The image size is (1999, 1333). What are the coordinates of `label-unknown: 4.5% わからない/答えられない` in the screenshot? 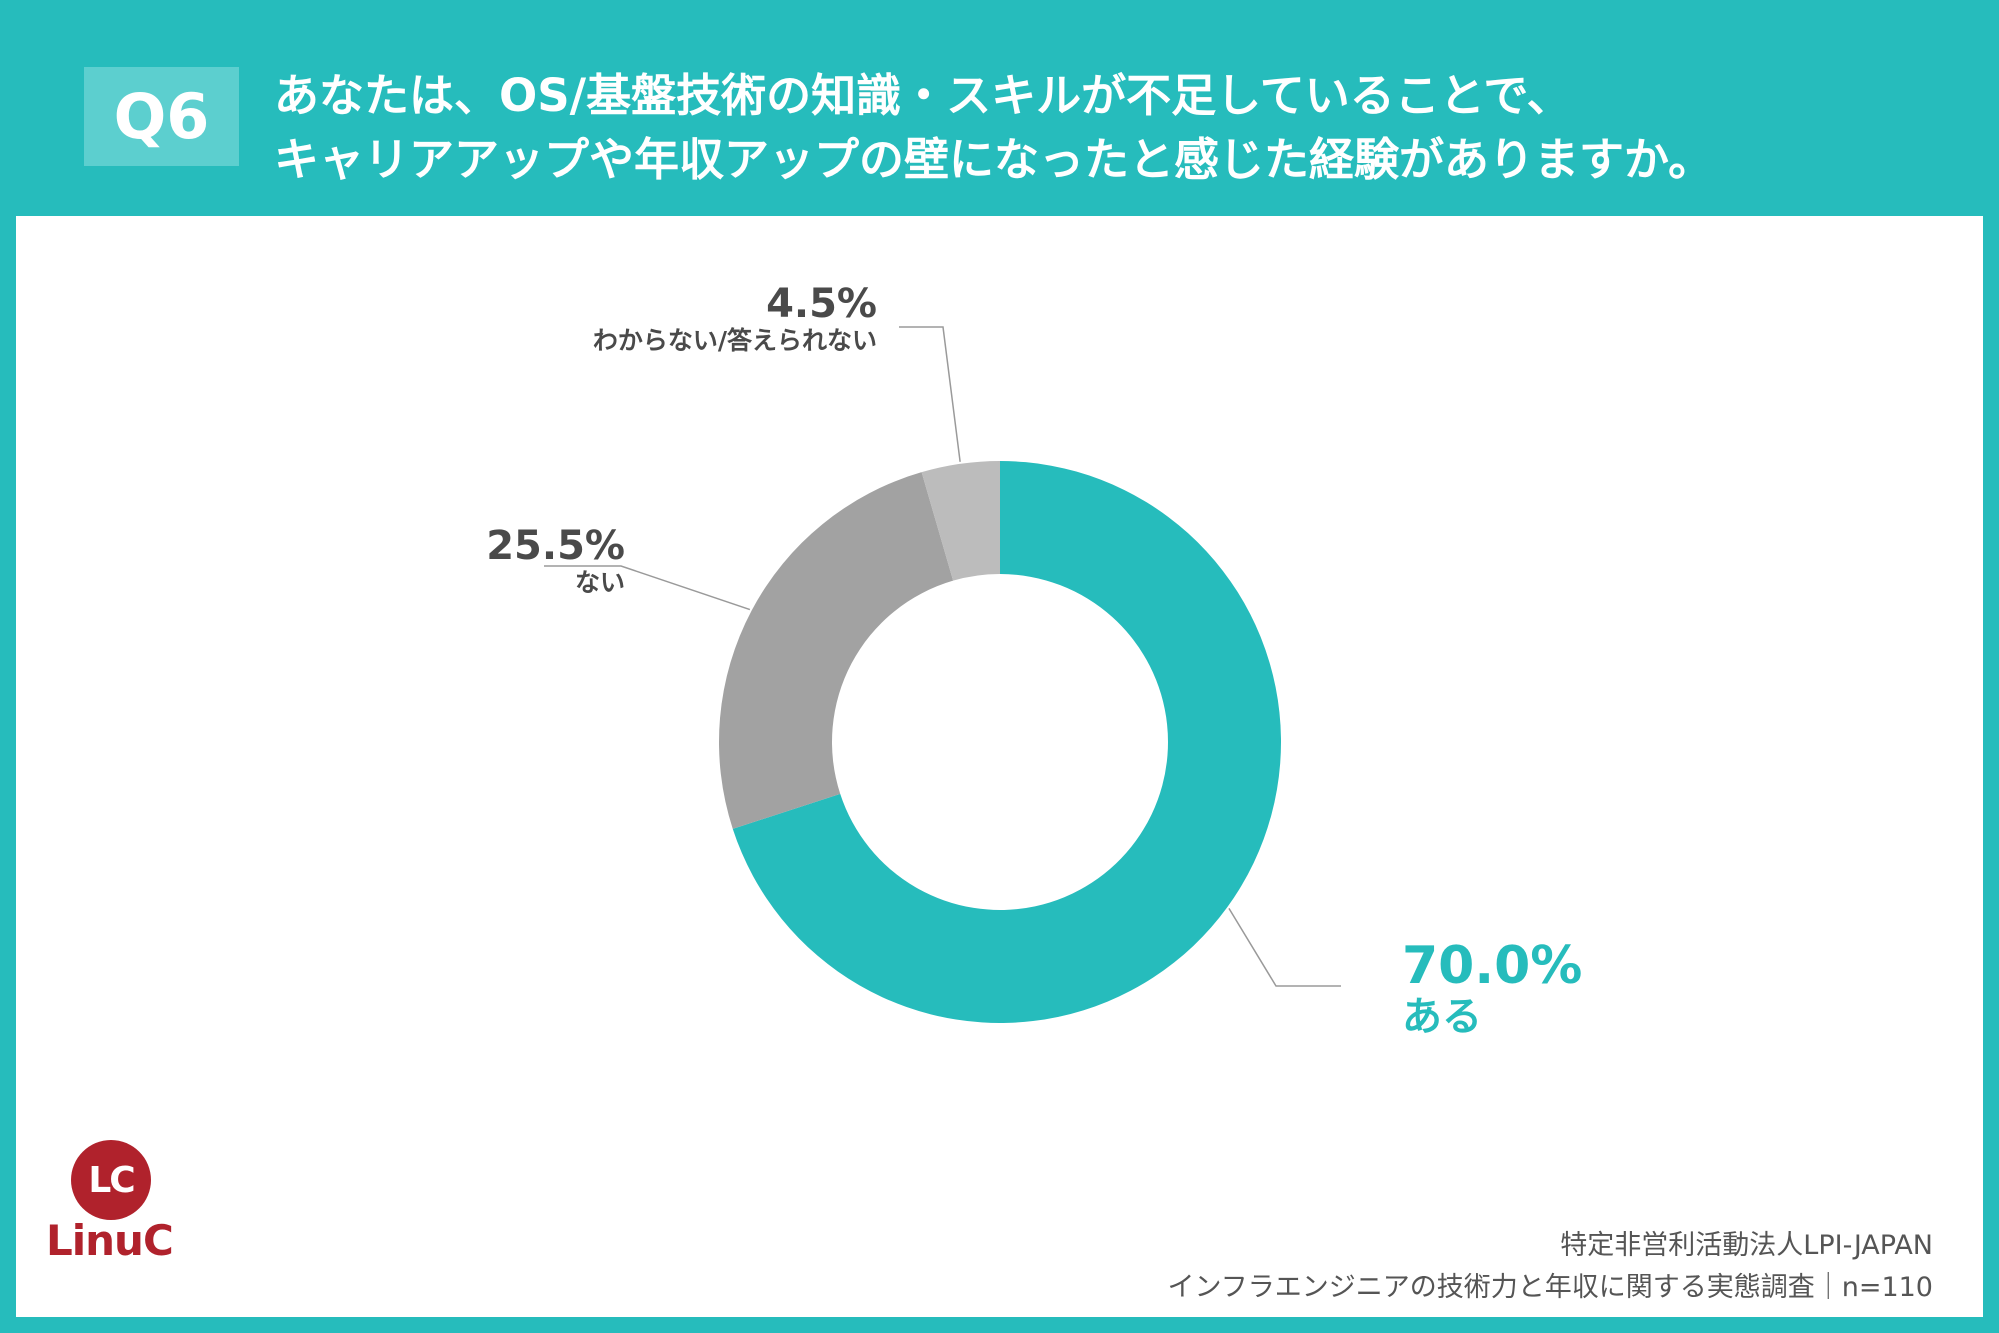 It's located at (735, 319).